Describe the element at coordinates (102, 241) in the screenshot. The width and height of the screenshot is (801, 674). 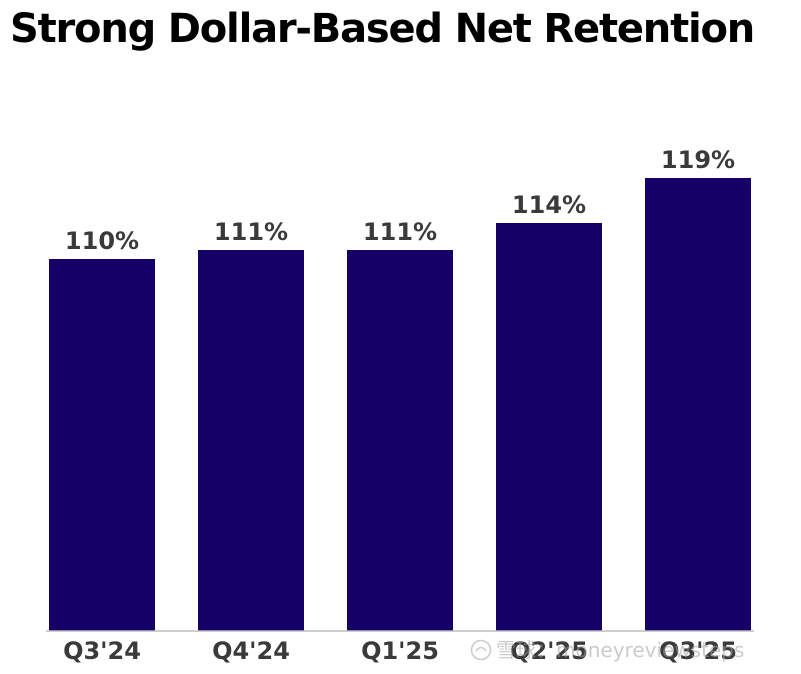
I see `value-label: 110%` at that location.